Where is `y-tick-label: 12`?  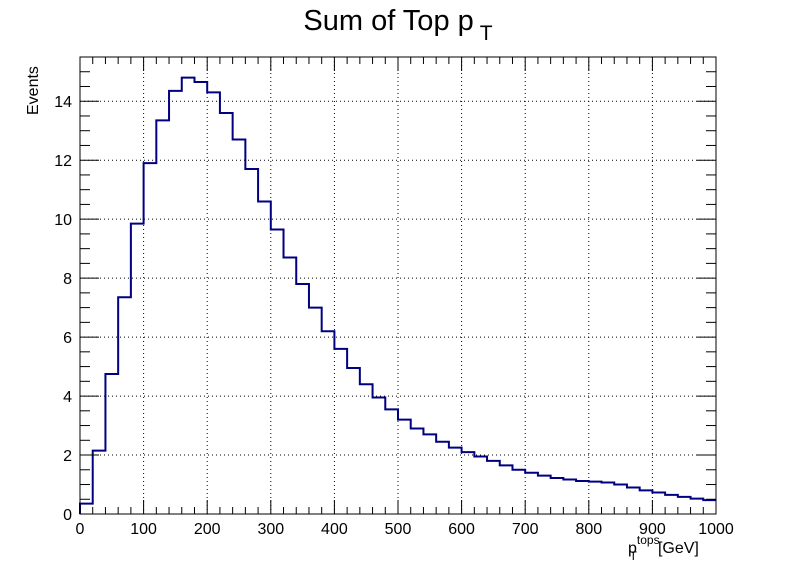 y-tick-label: 12 is located at coordinates (63, 161).